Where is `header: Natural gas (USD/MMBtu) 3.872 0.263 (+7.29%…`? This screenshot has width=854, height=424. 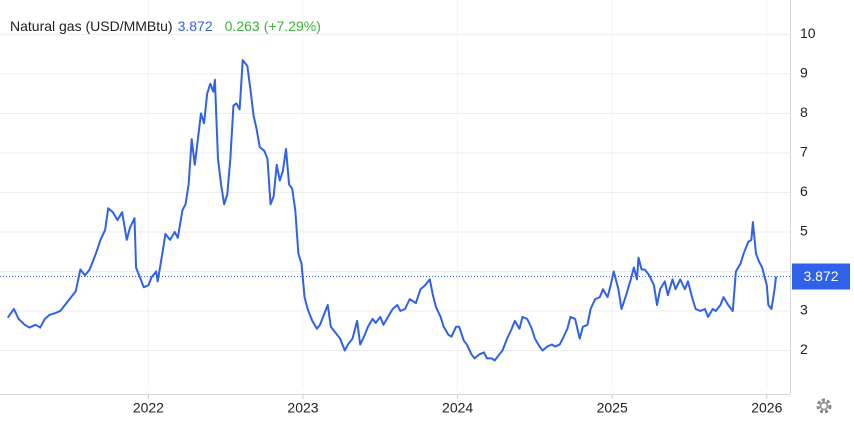
header: Natural gas (USD/MMBtu) 3.872 0.263 (+7.29%… is located at coordinates (165, 26).